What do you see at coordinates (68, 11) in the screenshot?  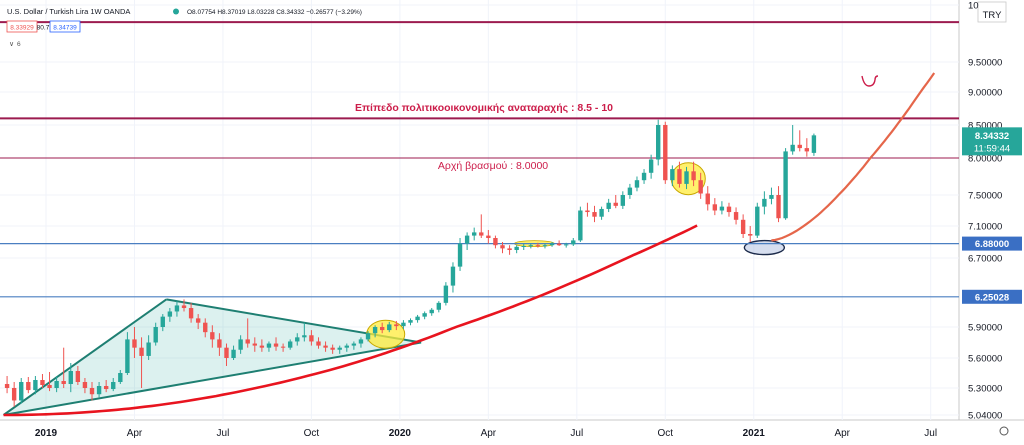 I see `symbol-title: U.S. Dollar / Turkish Lira 1W OANDA` at bounding box center [68, 11].